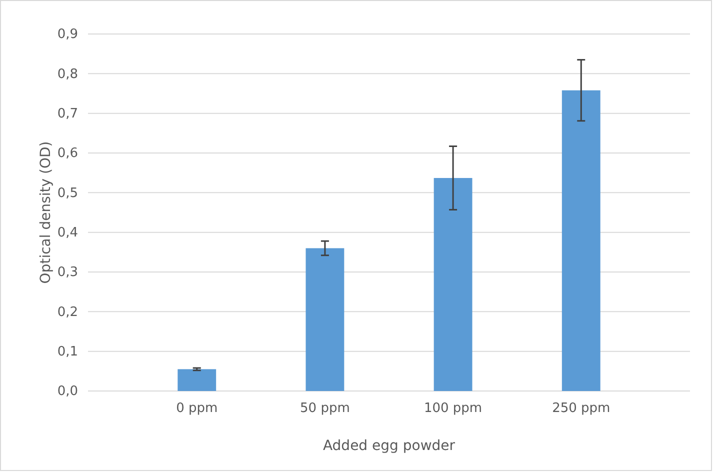 The height and width of the screenshot is (472, 713). I want to click on x-tick-label: 100 ppm, so click(453, 408).